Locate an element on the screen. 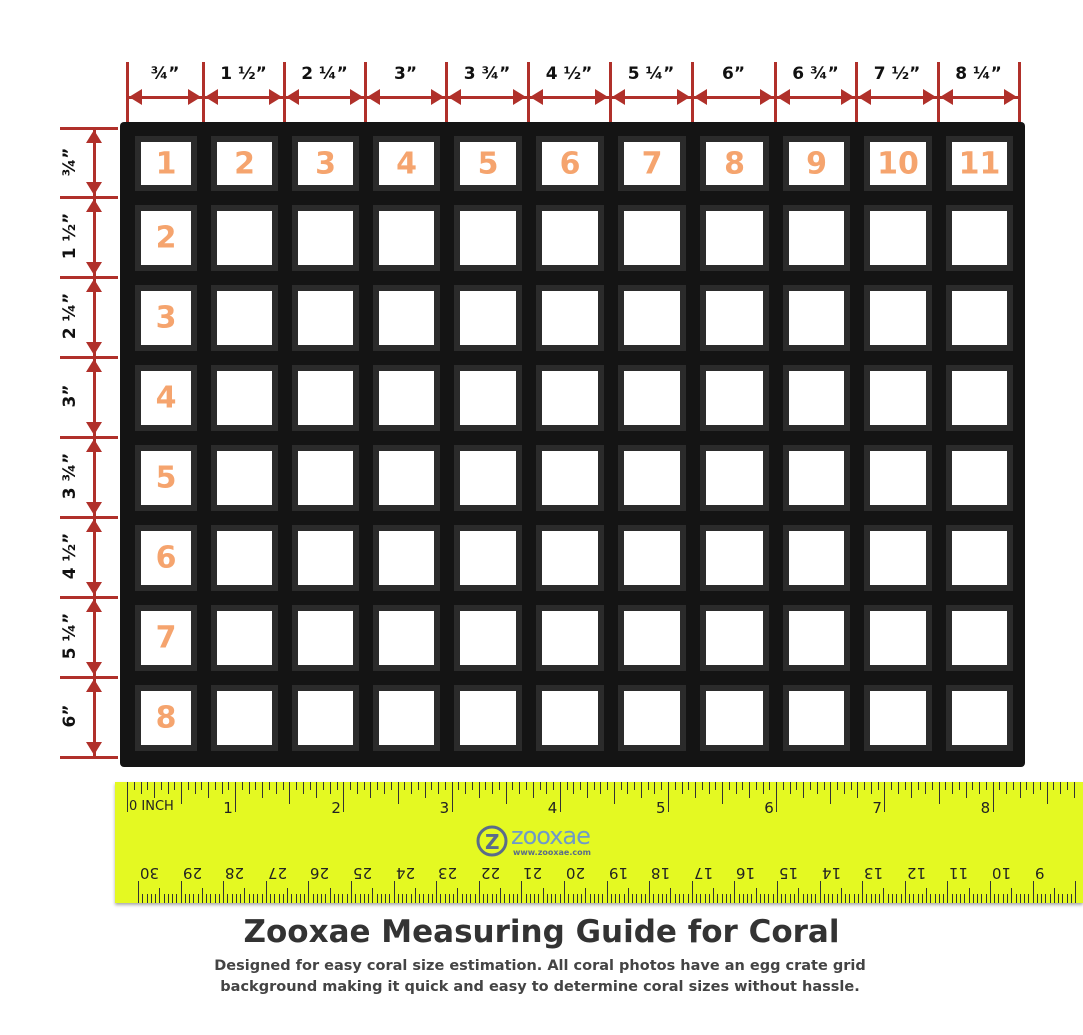 The image size is (1083, 1035). cm-label: 9 is located at coordinates (1039, 873).